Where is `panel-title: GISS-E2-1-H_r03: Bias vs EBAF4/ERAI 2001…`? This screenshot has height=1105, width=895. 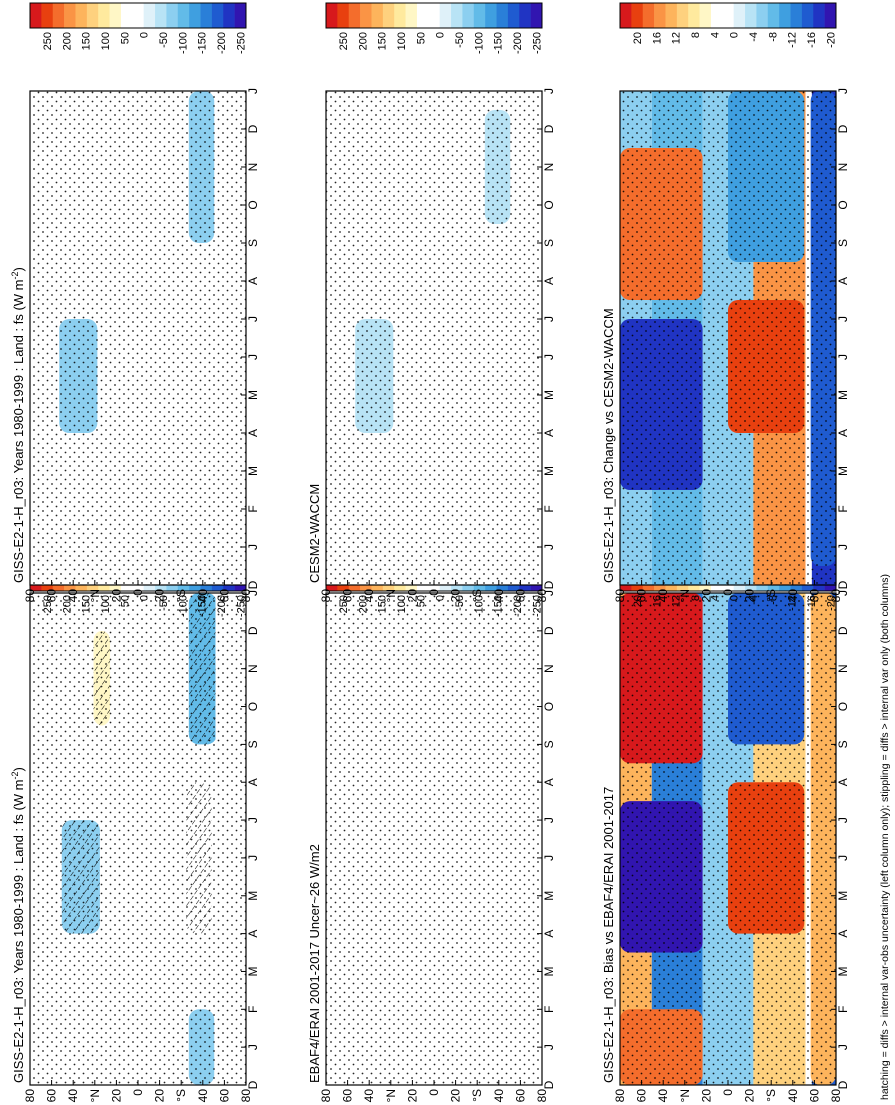 panel-title: GISS-E2-1-H_r03: Bias vs EBAF4/ERAI 2001… is located at coordinates (608, 935).